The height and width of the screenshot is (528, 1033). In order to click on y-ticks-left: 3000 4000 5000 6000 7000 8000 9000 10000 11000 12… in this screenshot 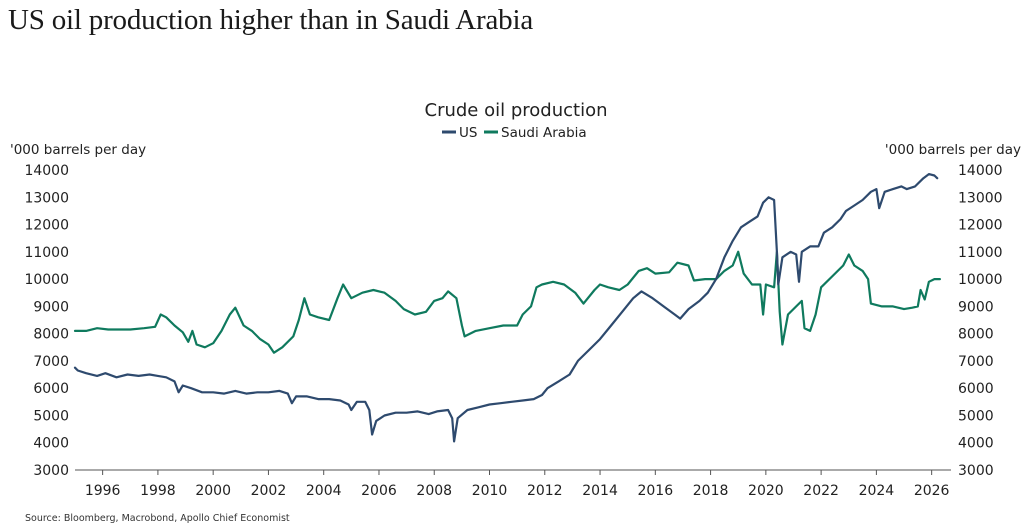, I will do `click(46, 321)`.